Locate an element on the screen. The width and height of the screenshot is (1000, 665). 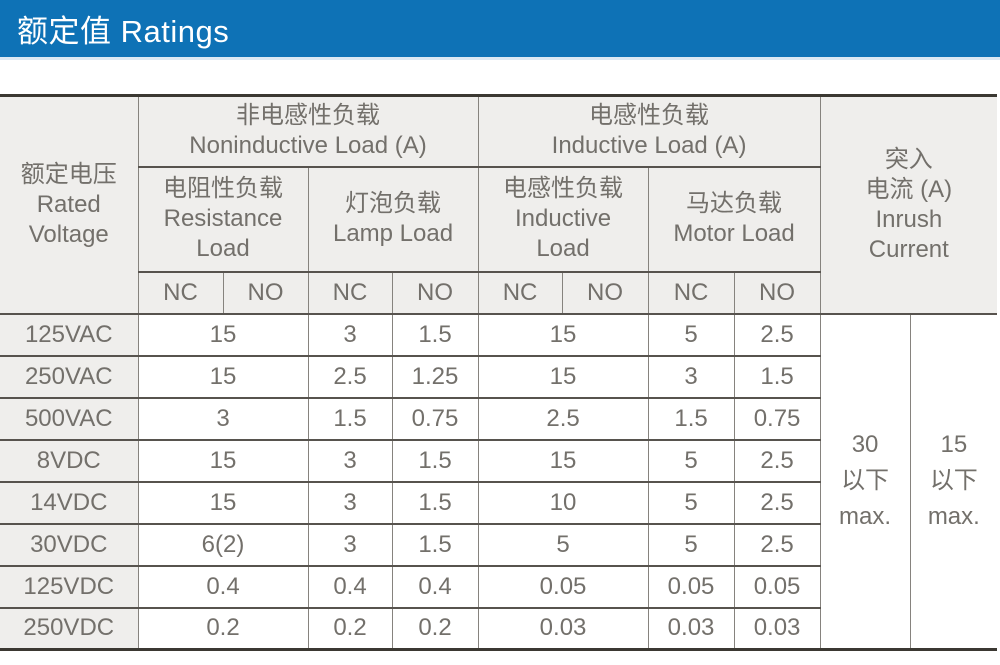
table-row: 250VDC 0.2 0.2 0.2 0.03 0.03 0.03 is located at coordinates (498, 628).